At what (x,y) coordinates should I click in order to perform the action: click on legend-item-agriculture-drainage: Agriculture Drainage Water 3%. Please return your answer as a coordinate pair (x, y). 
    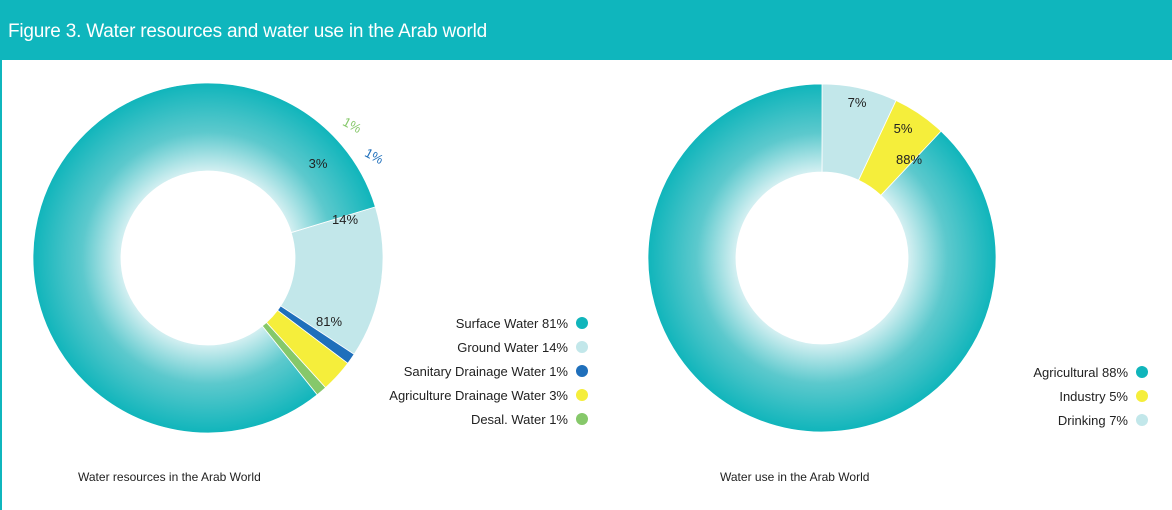
    Looking at the image, I should click on (488, 395).